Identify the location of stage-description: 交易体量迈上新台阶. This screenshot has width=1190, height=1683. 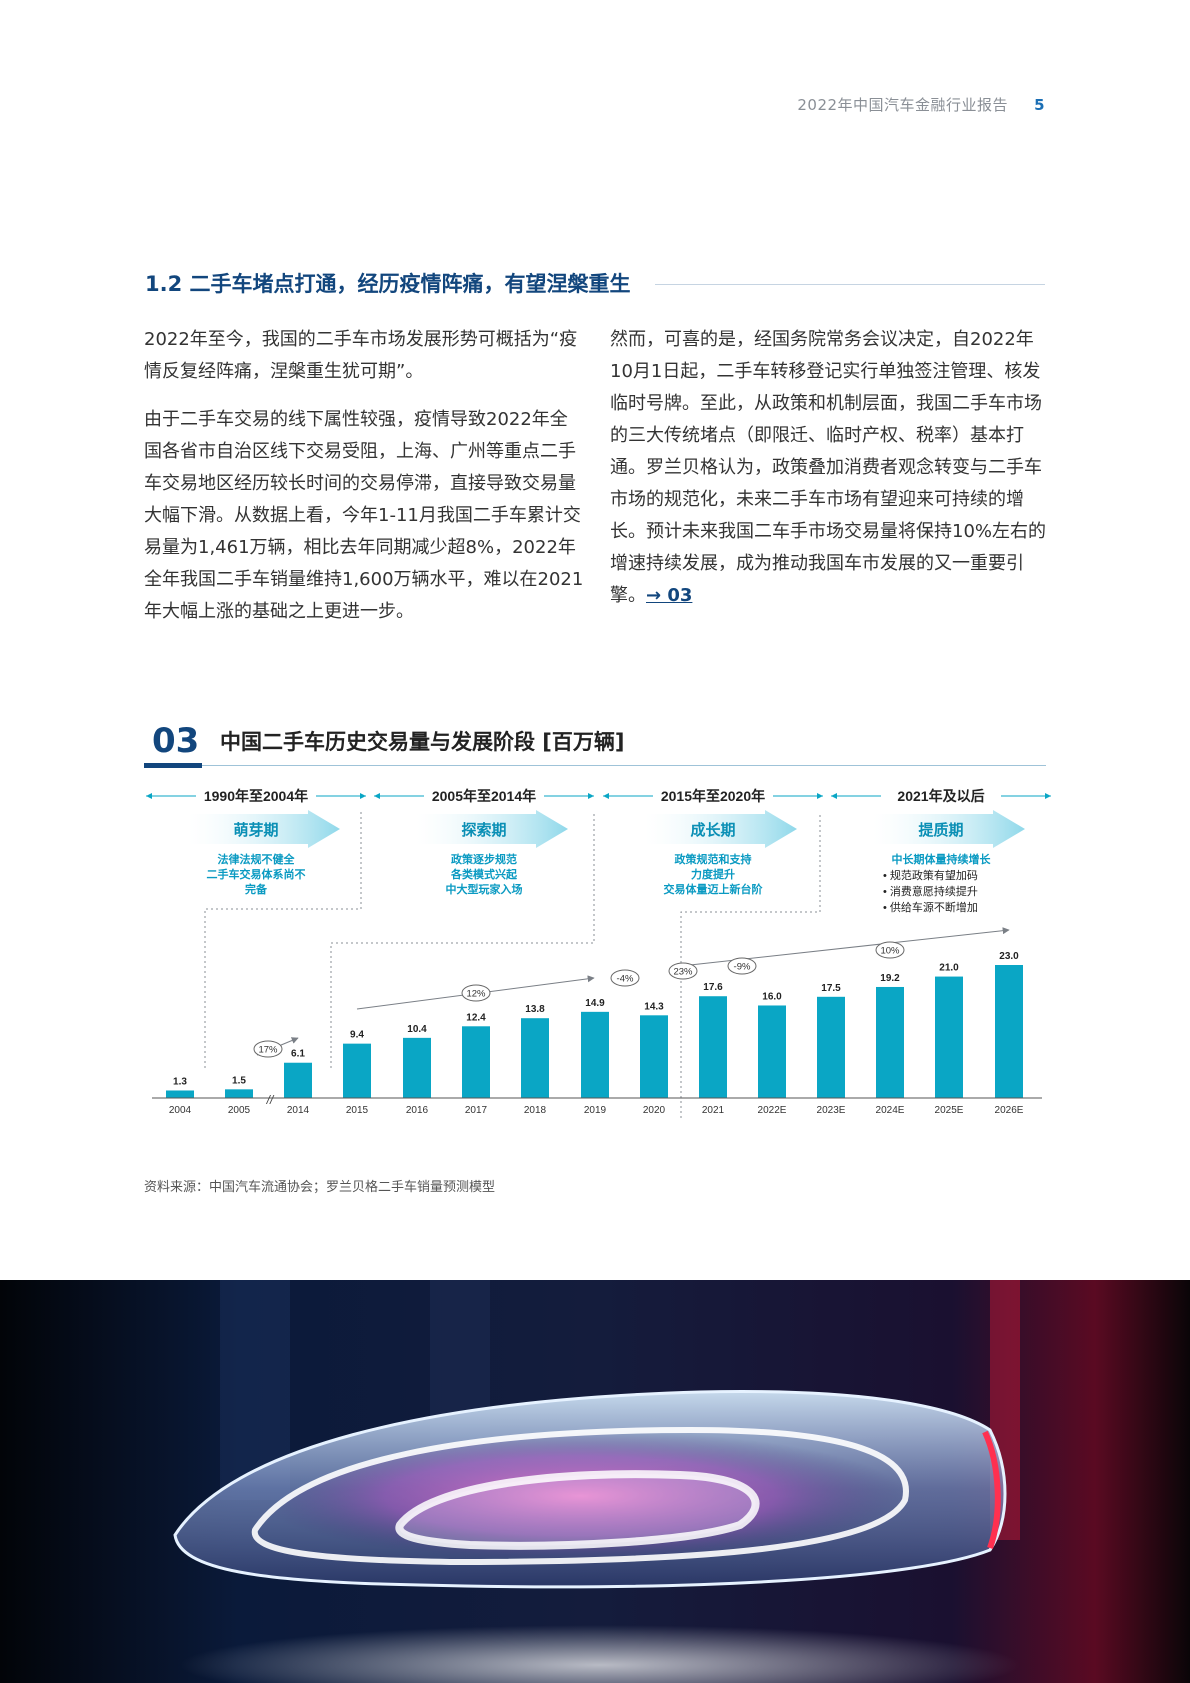
(714, 889).